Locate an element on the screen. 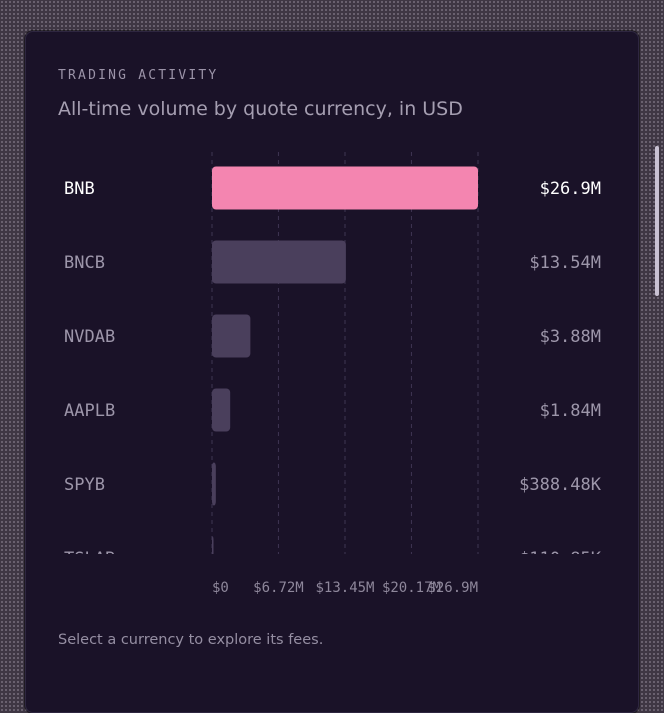 The height and width of the screenshot is (713, 664). bar-spyb is located at coordinates (214, 484).